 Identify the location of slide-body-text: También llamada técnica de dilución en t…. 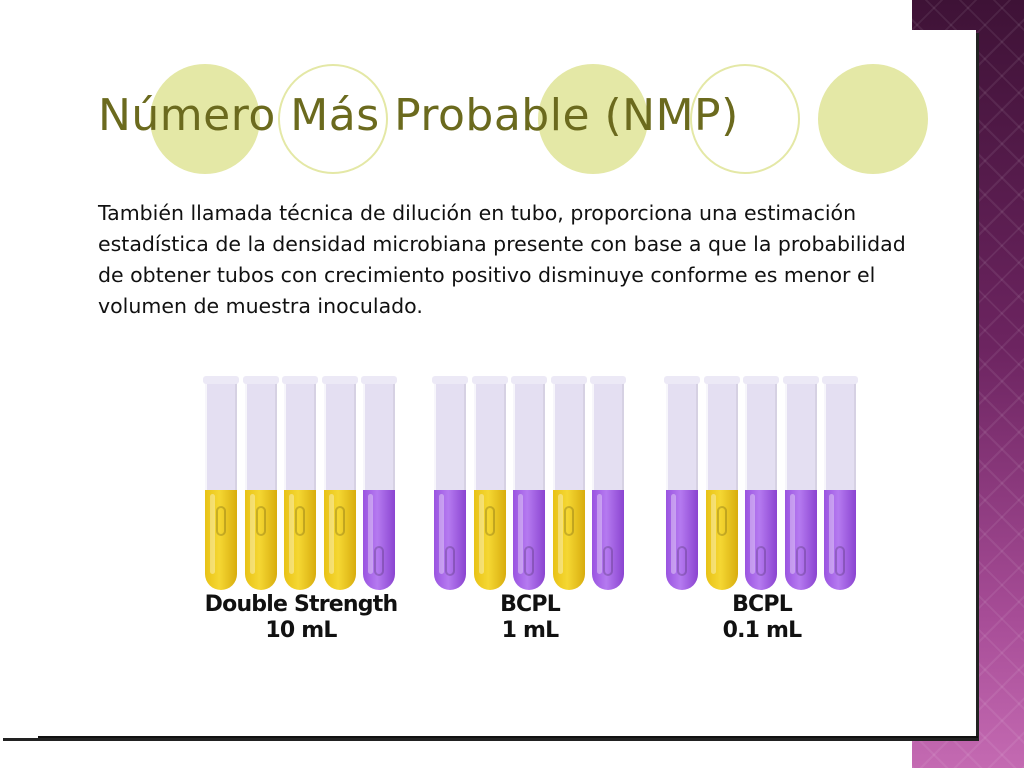
(502, 259).